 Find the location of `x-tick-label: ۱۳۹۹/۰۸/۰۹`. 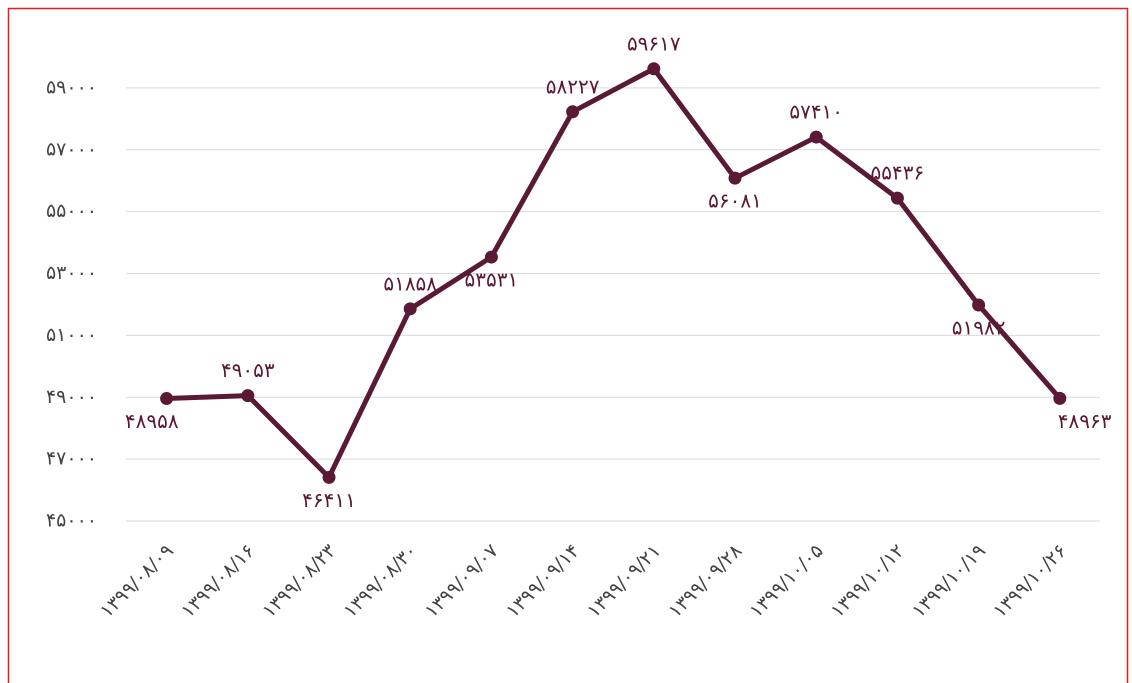

x-tick-label: ۱۳۹۹/۰۸/۰۹ is located at coordinates (137, 581).